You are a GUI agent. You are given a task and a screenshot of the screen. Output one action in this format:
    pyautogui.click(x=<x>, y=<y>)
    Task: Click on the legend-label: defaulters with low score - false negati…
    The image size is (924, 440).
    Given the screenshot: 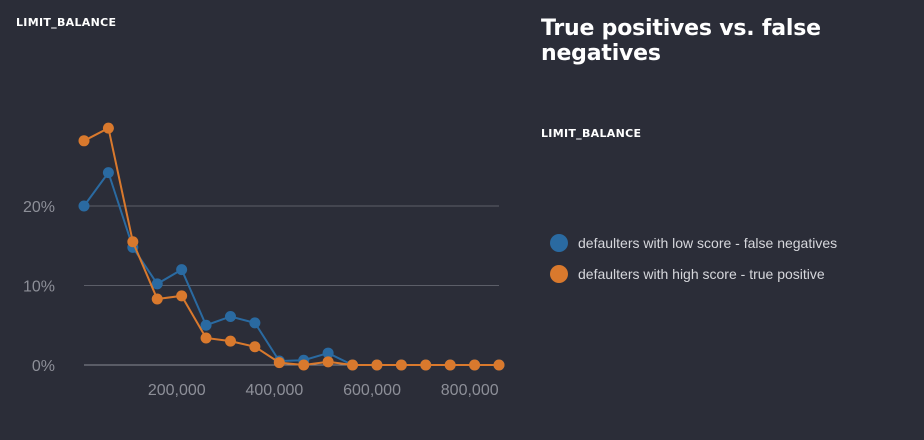 What is the action you would take?
    pyautogui.click(x=708, y=243)
    